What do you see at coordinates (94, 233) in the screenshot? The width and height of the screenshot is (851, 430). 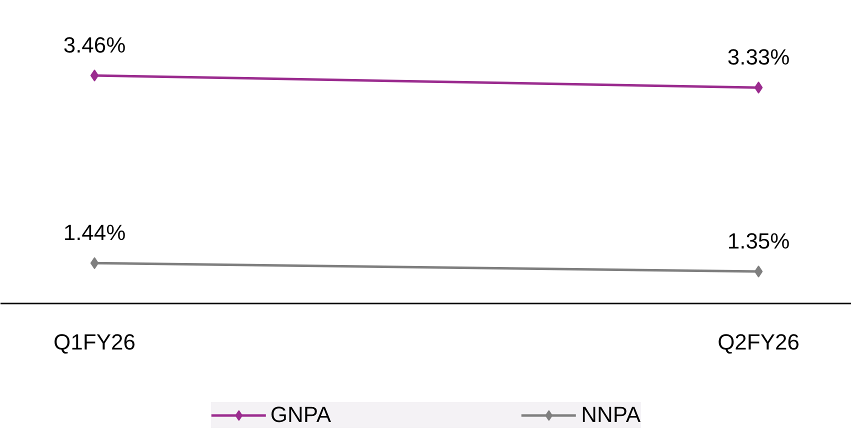 I see `data-label: 1.44%` at bounding box center [94, 233].